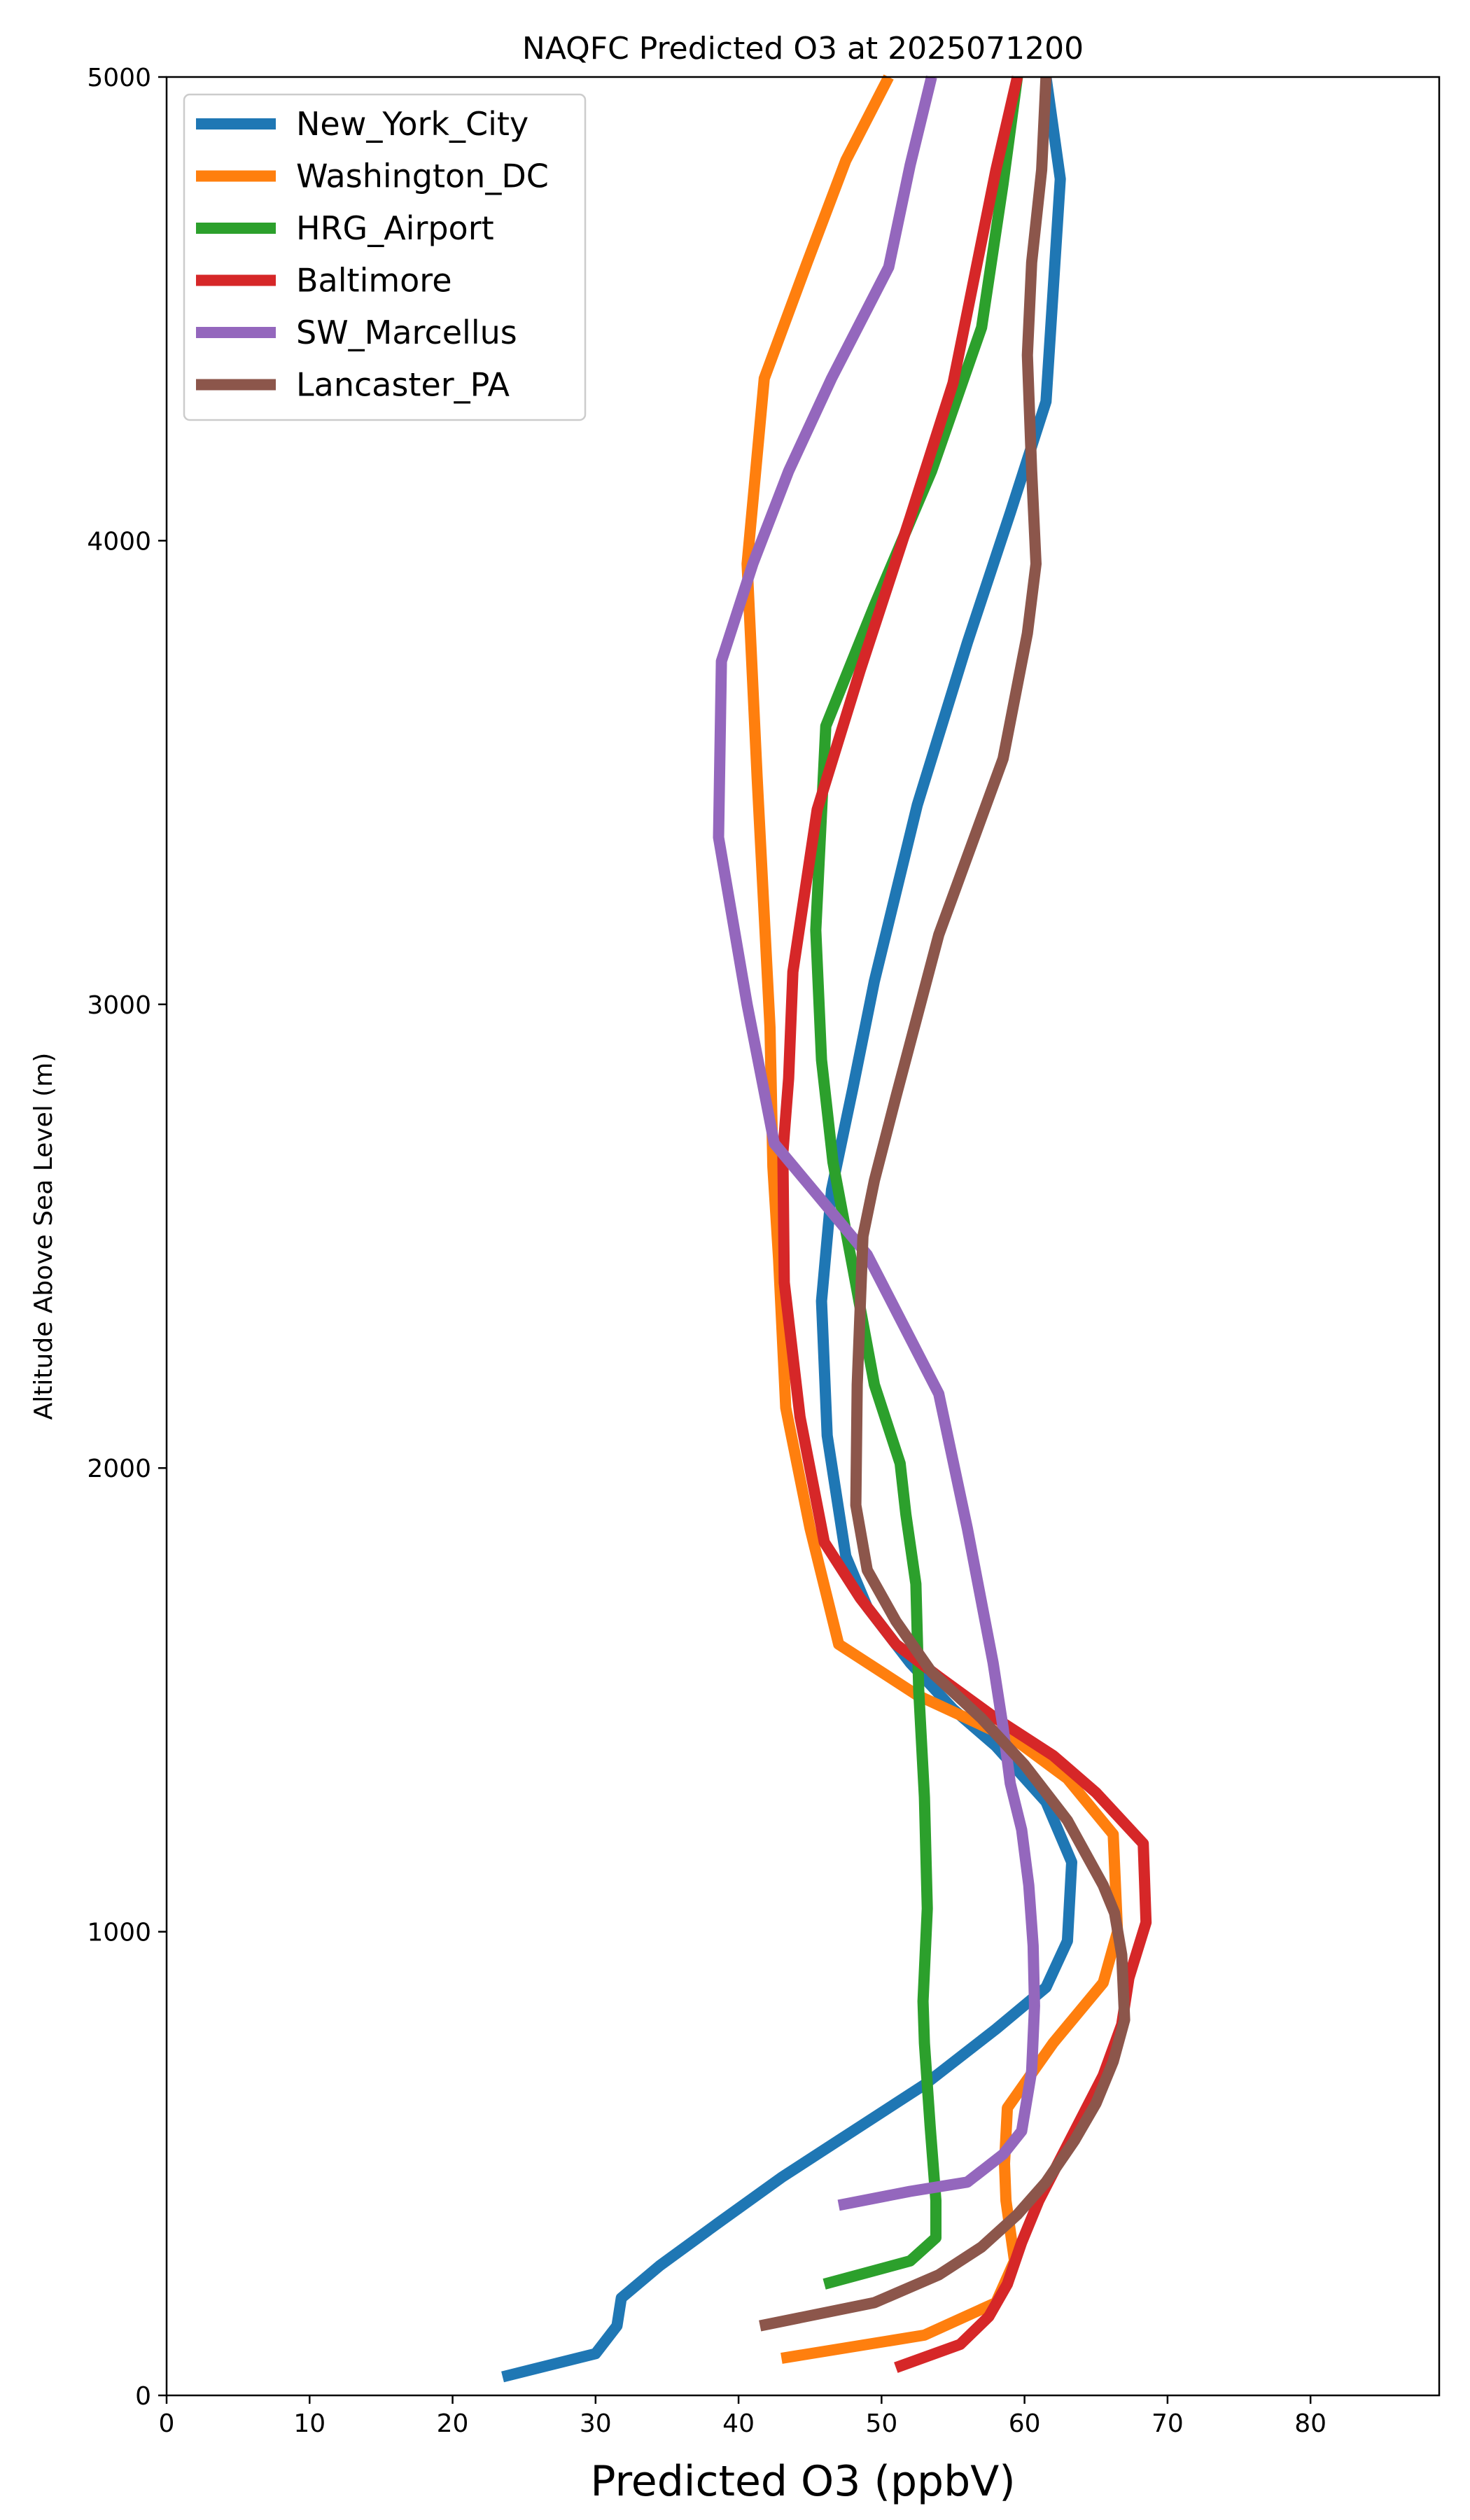  What do you see at coordinates (738, 2423) in the screenshot?
I see `x-tick-label: 40` at bounding box center [738, 2423].